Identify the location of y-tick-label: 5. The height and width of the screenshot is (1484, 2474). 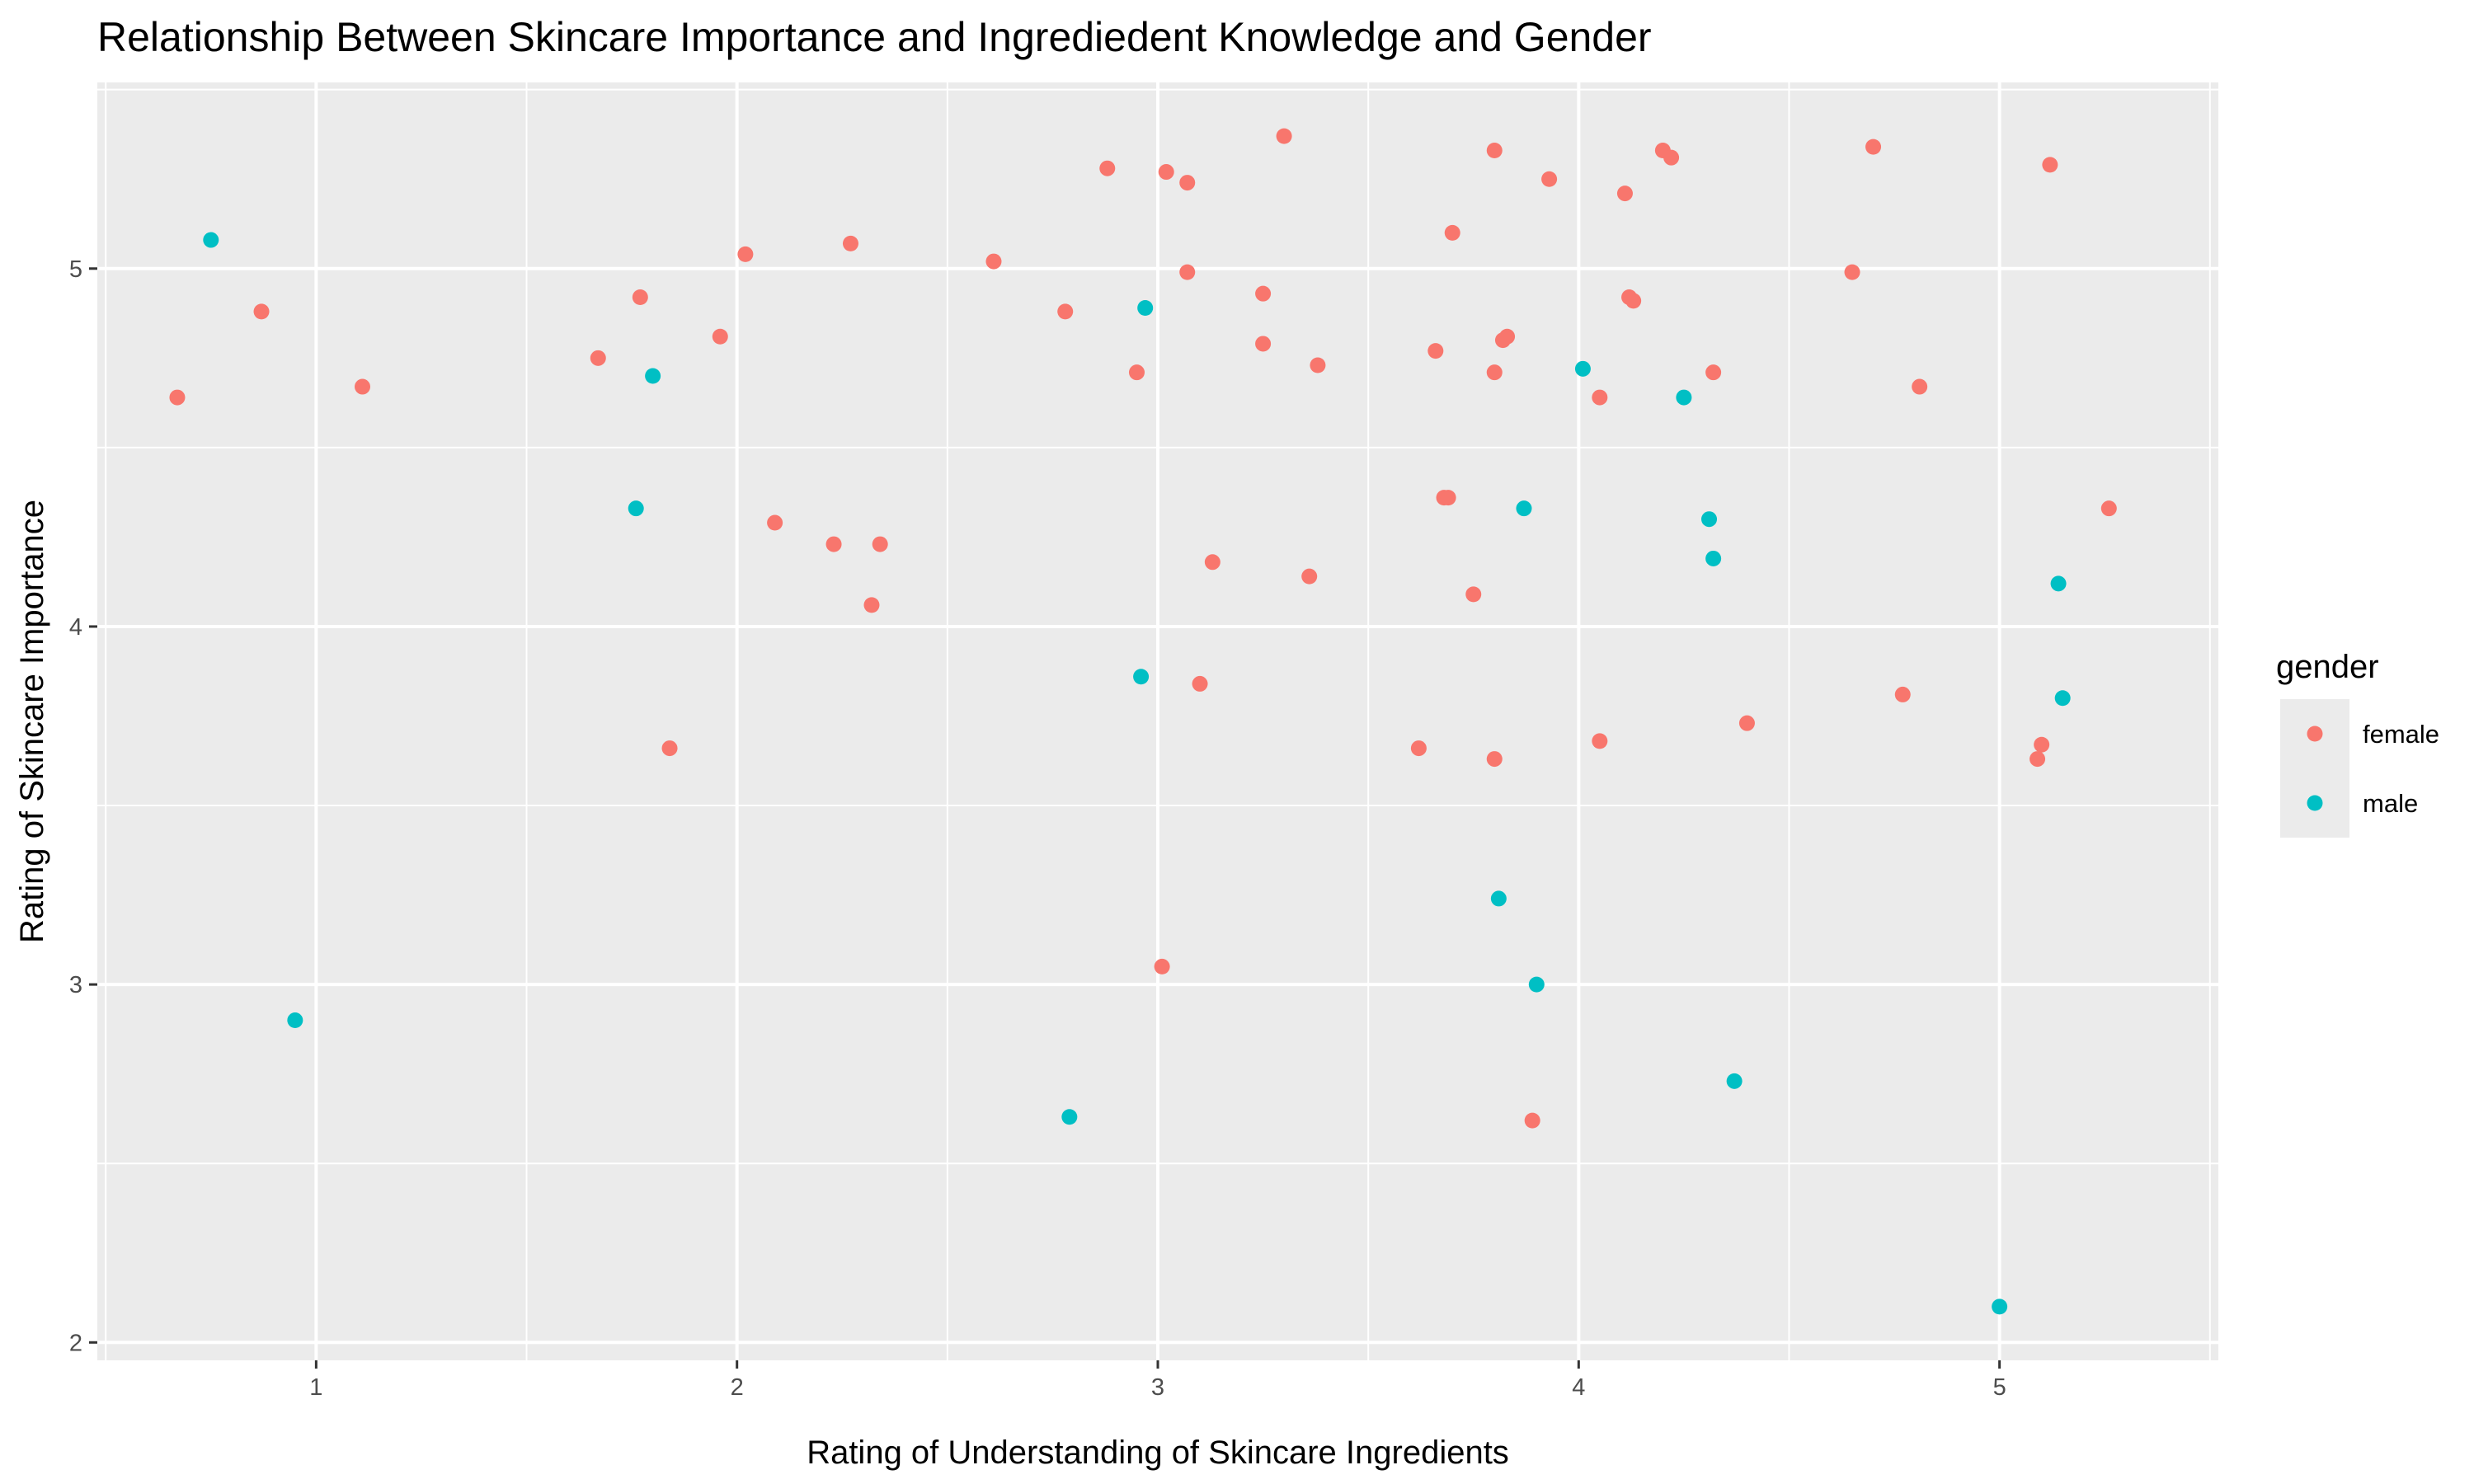
(75, 269).